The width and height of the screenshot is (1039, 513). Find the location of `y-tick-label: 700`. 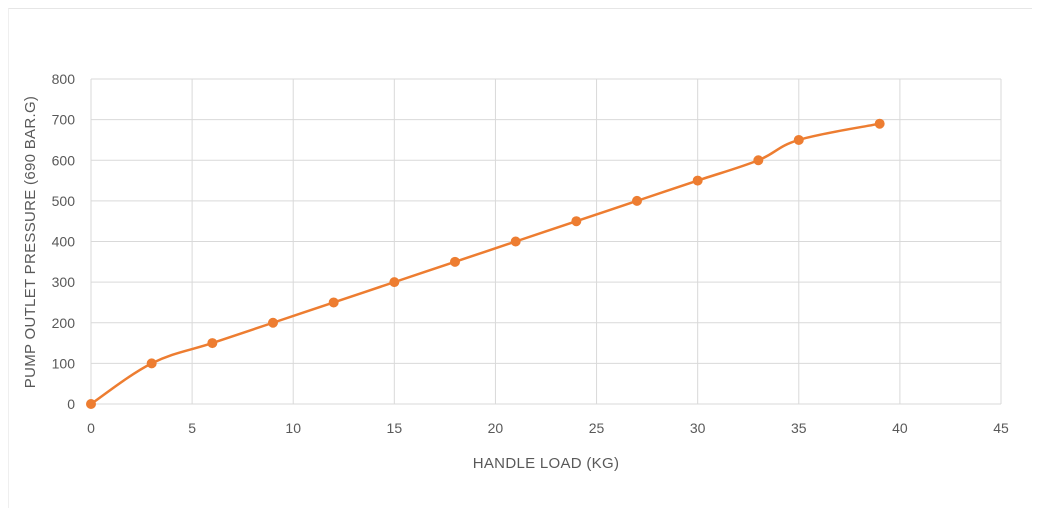

y-tick-label: 700 is located at coordinates (64, 120).